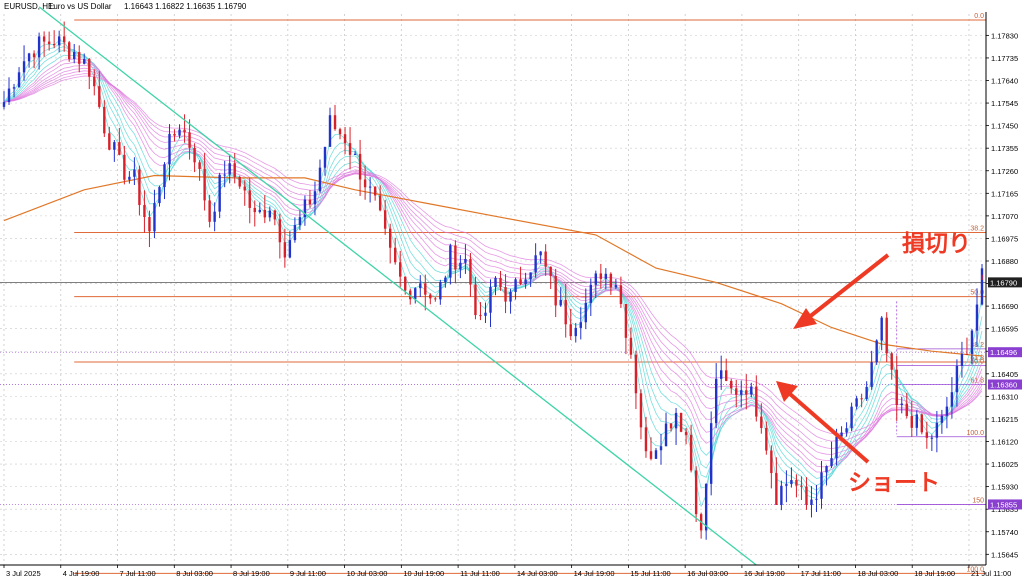 This screenshot has height=578, width=1024. Describe the element at coordinates (975, 569) in the screenshot. I see `fibo-main-label: 100.0` at that location.